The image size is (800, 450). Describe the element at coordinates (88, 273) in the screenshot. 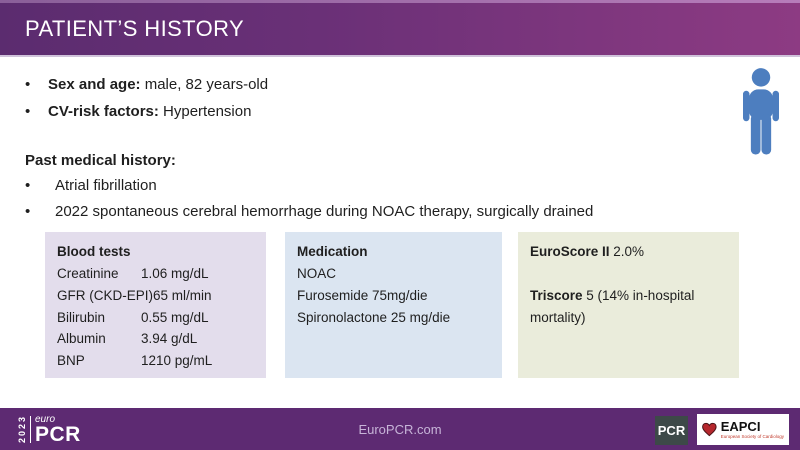

I see `test-label: Creatinine` at that location.